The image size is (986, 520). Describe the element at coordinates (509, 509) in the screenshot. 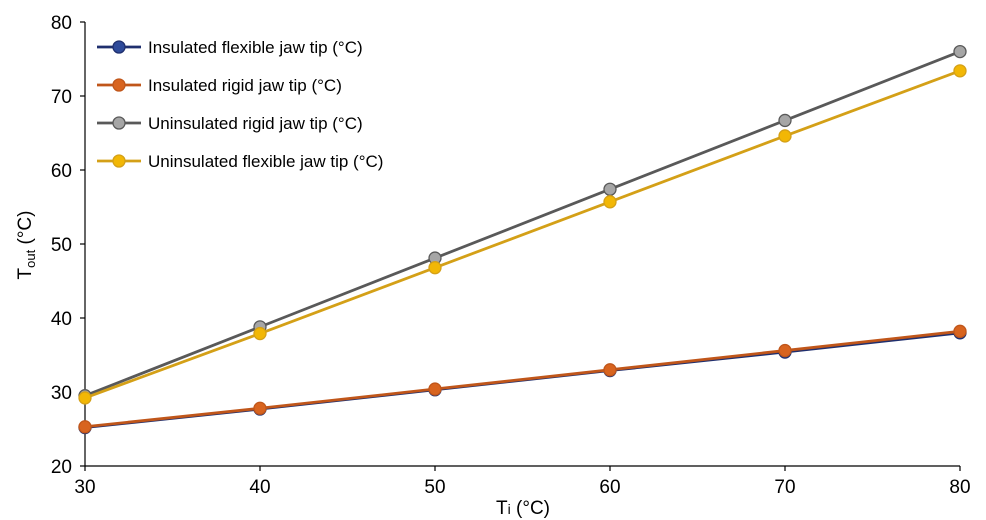

I see `x-axis-title-sub: i` at that location.